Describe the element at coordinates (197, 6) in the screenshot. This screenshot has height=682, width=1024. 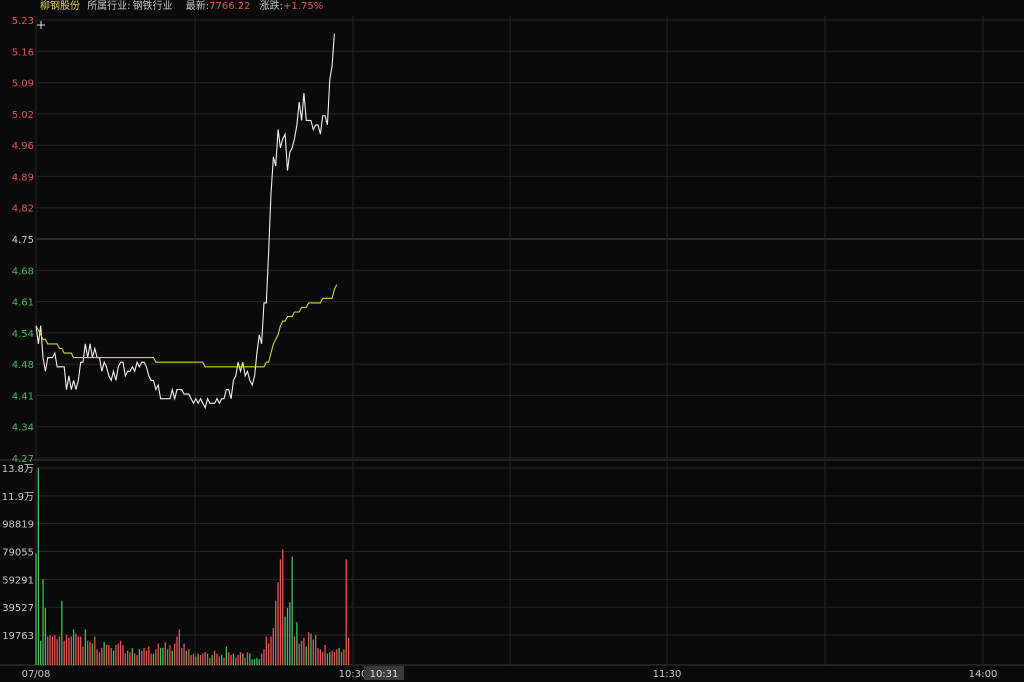
I see `latest-label: 最新:` at that location.